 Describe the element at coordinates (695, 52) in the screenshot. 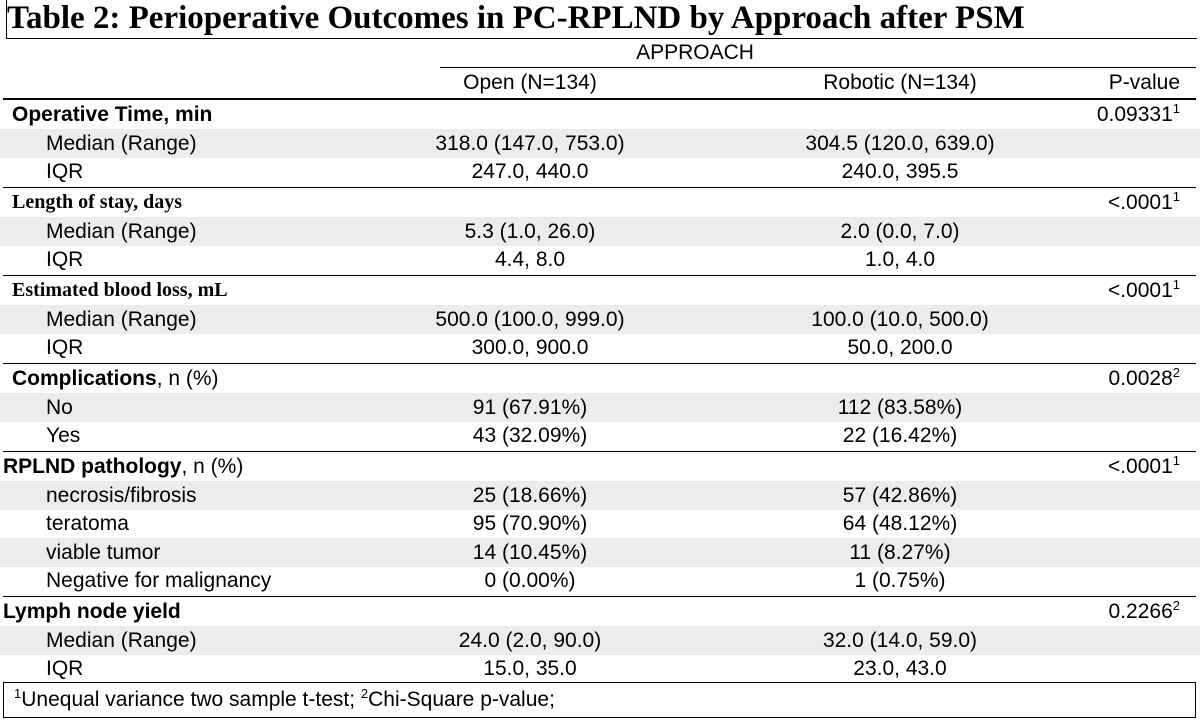

I see `approach-header: APPROACH` at that location.